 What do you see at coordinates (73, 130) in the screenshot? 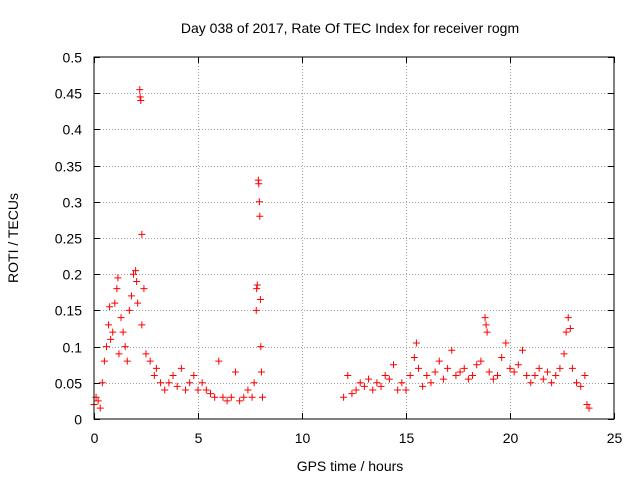
I see `y-tick-label: 0.4` at bounding box center [73, 130].